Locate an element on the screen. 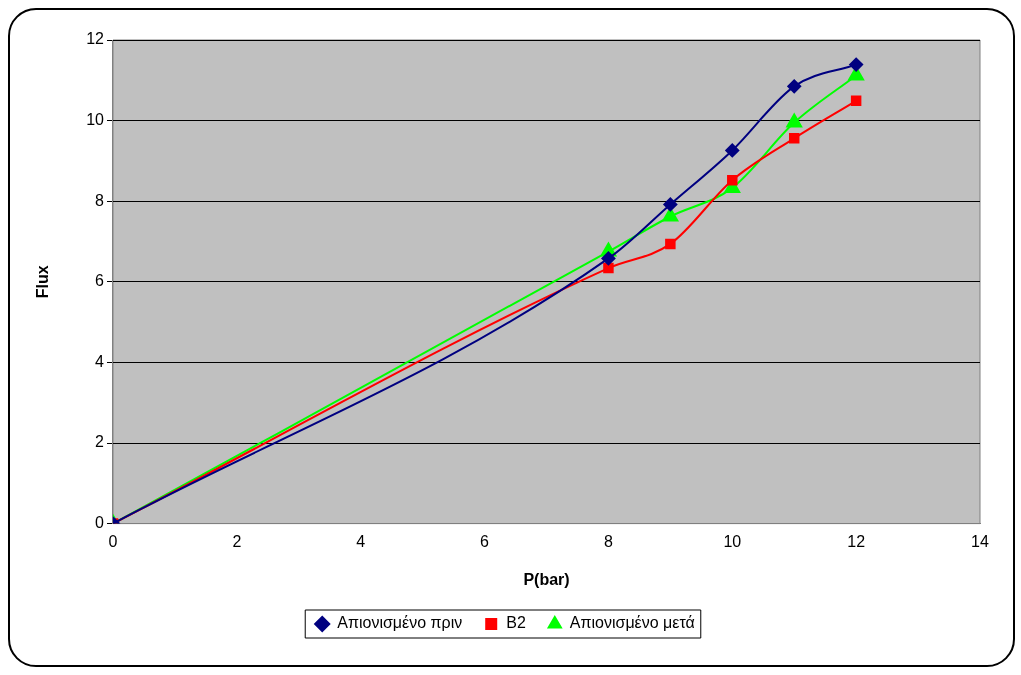  legend-label: Απιονισμένο μετά is located at coordinates (632, 623).